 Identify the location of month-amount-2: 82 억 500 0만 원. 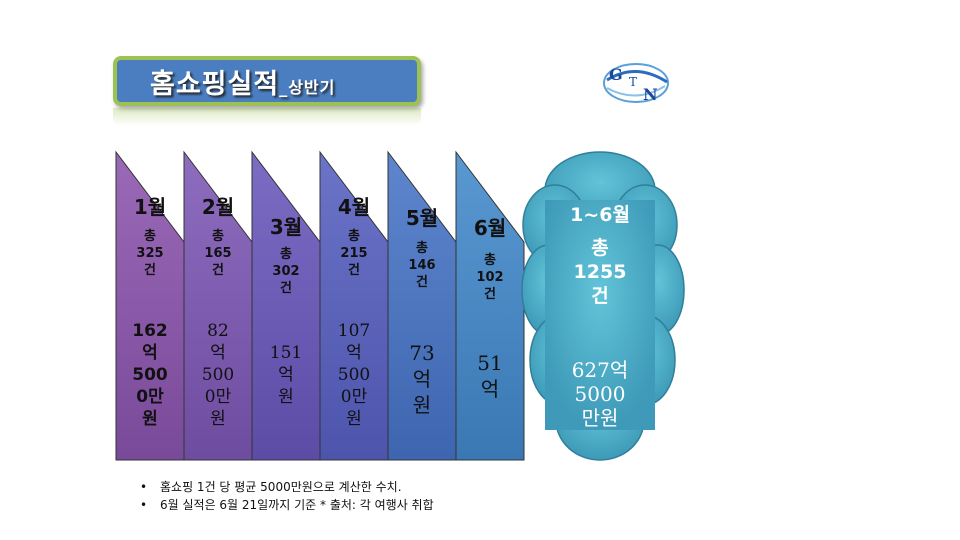
(218, 375).